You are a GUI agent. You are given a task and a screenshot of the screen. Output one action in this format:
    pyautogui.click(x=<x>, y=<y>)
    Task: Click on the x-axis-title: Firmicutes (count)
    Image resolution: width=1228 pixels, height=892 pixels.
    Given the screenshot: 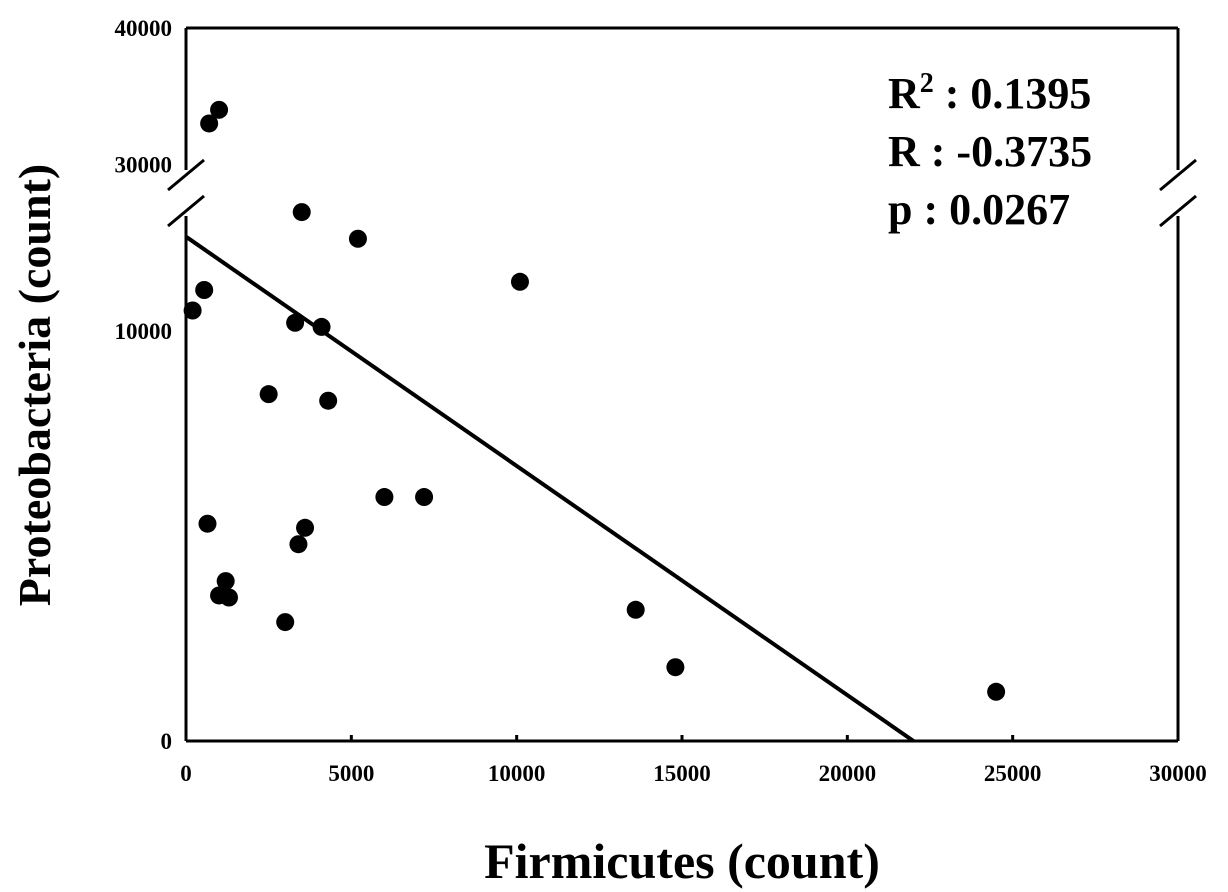 What is the action you would take?
    pyautogui.click(x=682, y=861)
    